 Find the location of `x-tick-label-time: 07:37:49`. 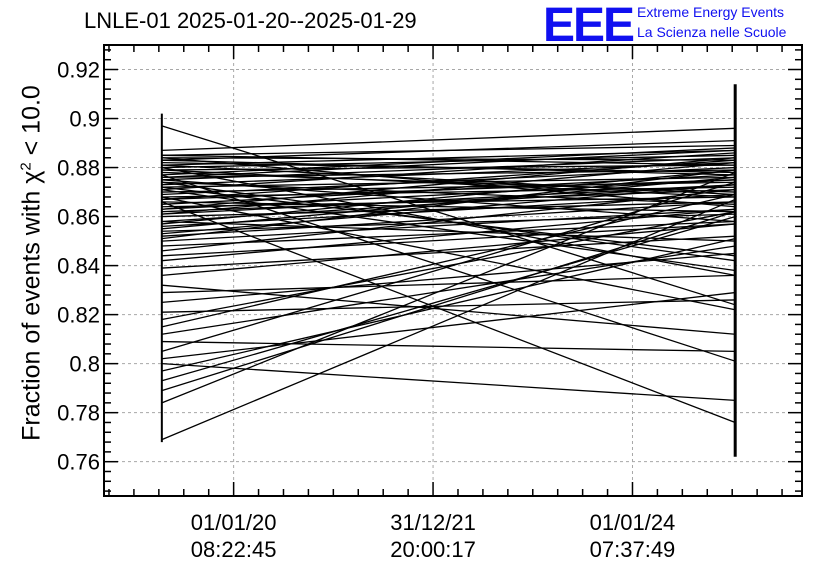

x-tick-label-time: 07:37:49 is located at coordinates (633, 549).